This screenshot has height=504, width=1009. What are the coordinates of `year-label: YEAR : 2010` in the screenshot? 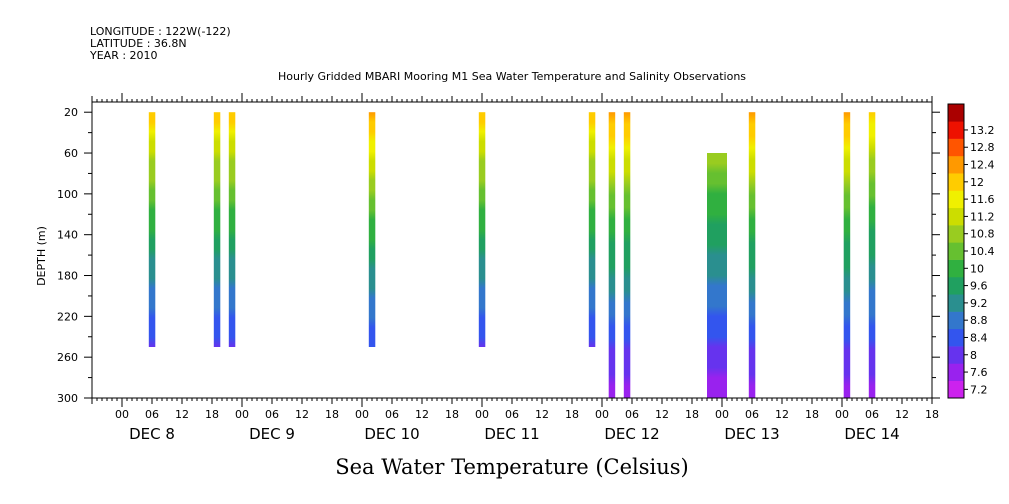 It's located at (123, 55).